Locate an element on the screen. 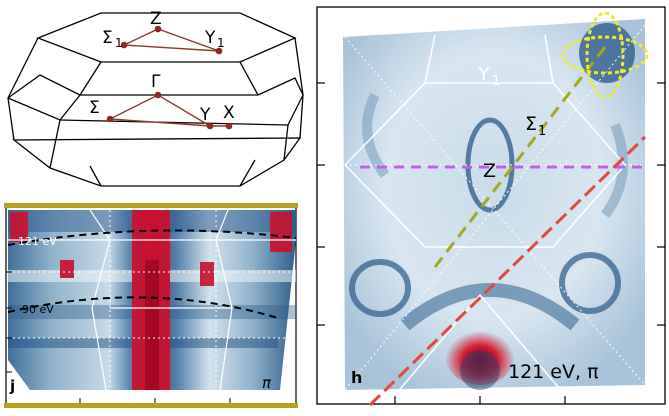  panel-j-top-bar is located at coordinates (151, 205).